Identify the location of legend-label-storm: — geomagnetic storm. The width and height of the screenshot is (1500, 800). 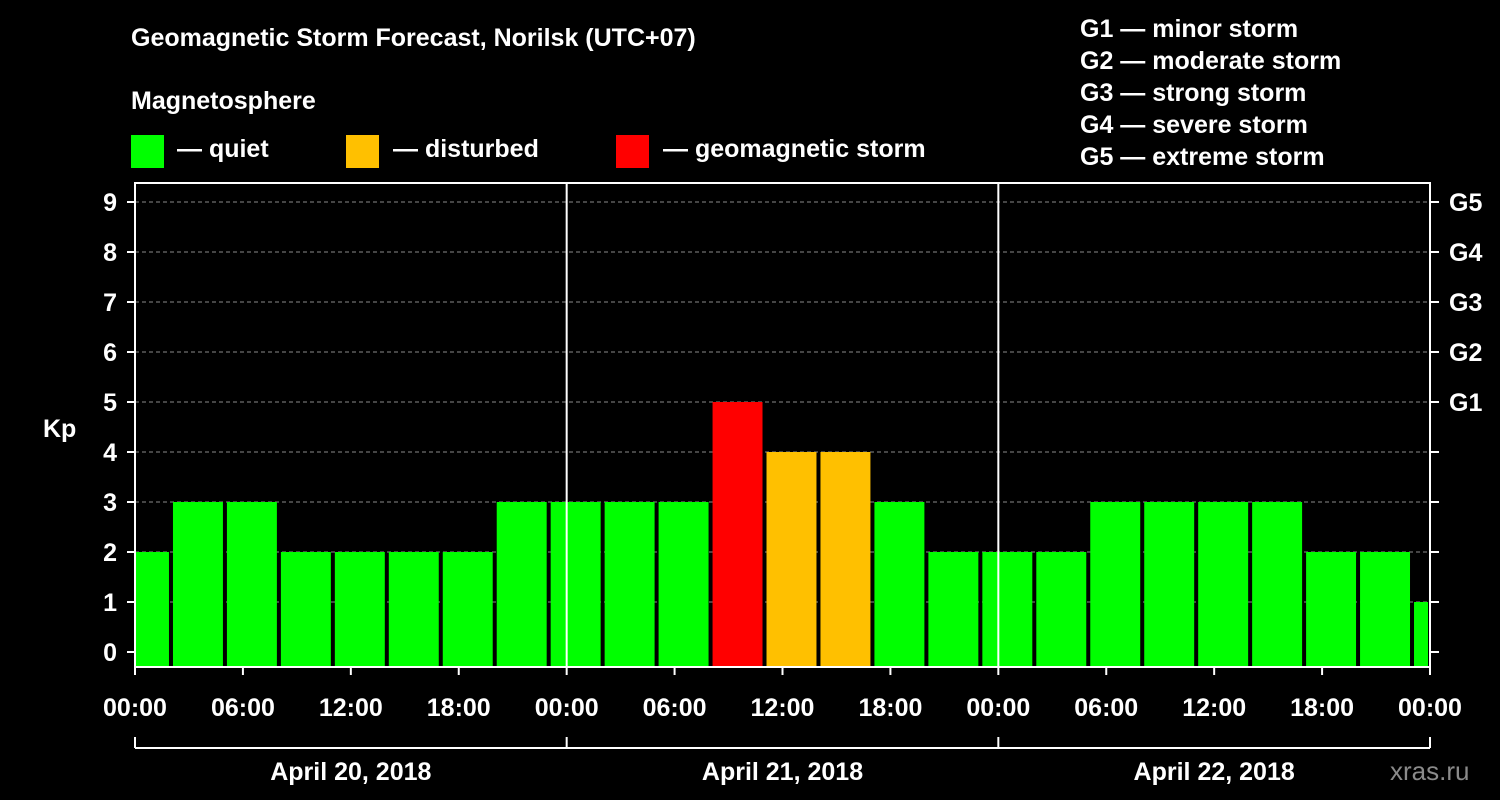
(794, 149).